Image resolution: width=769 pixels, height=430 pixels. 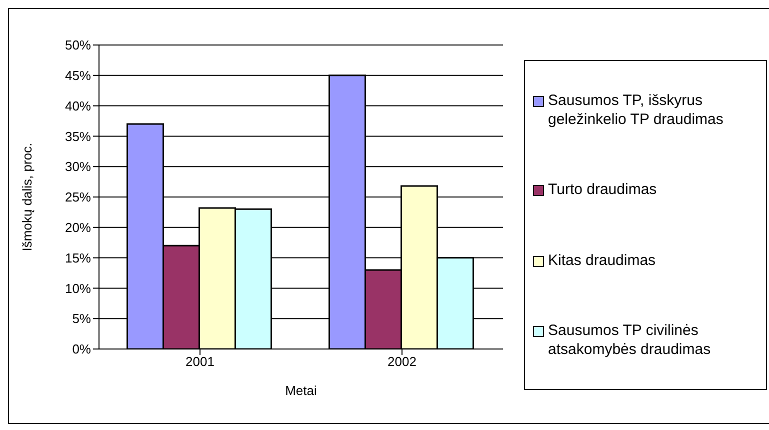 I want to click on y-tick-label: 40%, so click(x=78, y=106).